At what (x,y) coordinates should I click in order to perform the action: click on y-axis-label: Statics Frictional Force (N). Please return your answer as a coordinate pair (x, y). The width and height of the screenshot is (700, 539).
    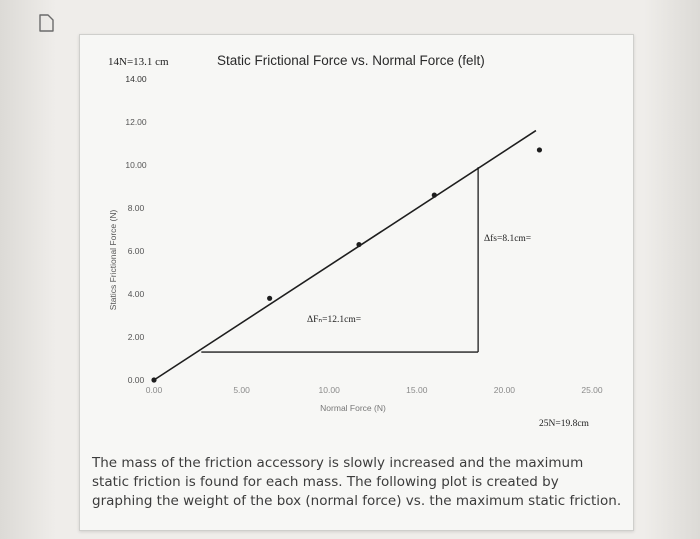
    Looking at the image, I should click on (113, 260).